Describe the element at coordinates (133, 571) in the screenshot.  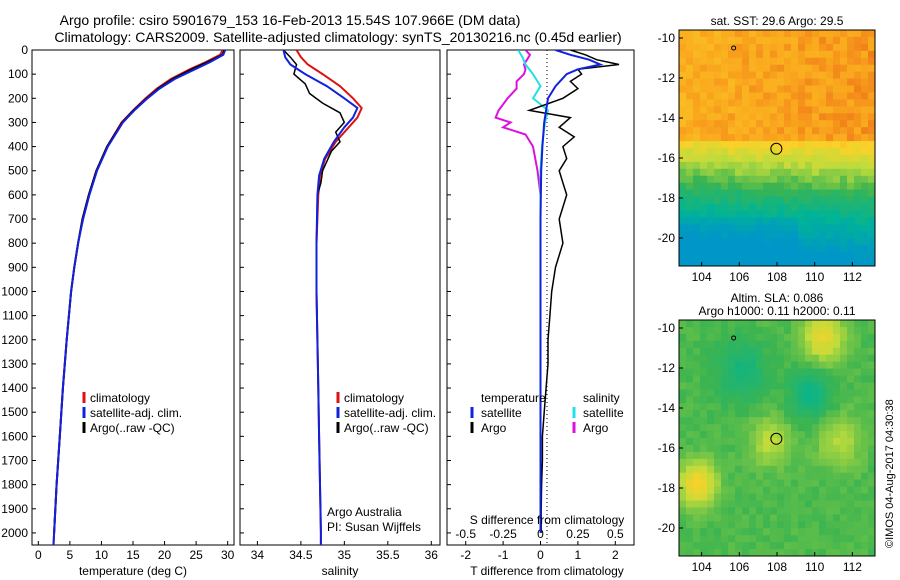
I see `temperature-x-label: temperature (deg C)` at that location.